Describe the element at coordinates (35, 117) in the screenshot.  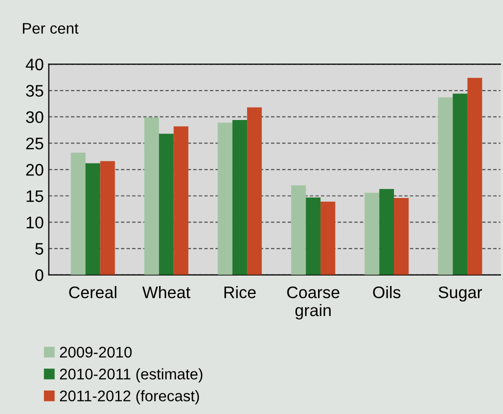
I see `y-tick-label: 30` at that location.